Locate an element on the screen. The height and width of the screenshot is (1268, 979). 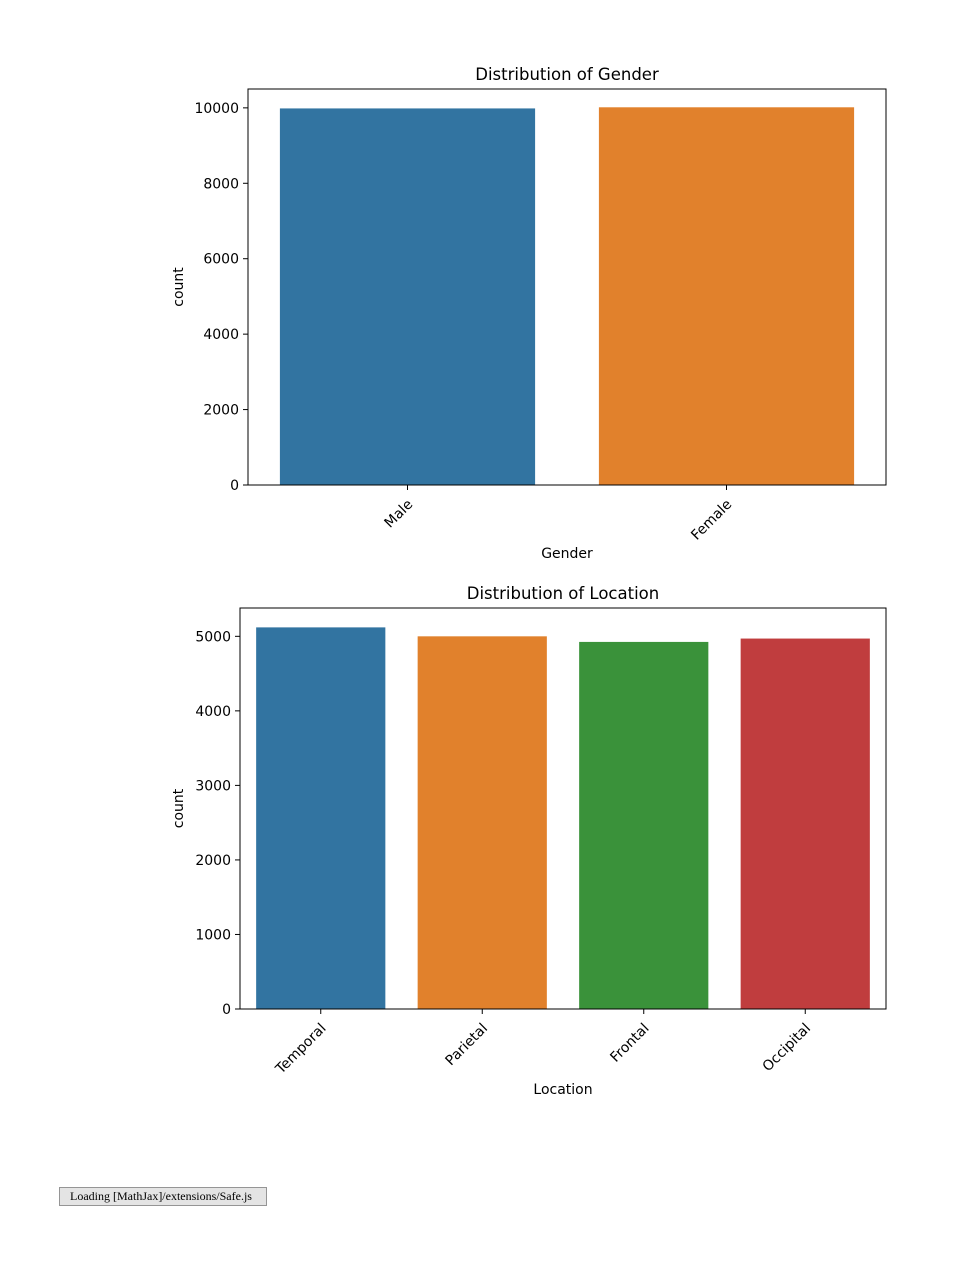
y-tick-label: 1000 is located at coordinates (213, 935).